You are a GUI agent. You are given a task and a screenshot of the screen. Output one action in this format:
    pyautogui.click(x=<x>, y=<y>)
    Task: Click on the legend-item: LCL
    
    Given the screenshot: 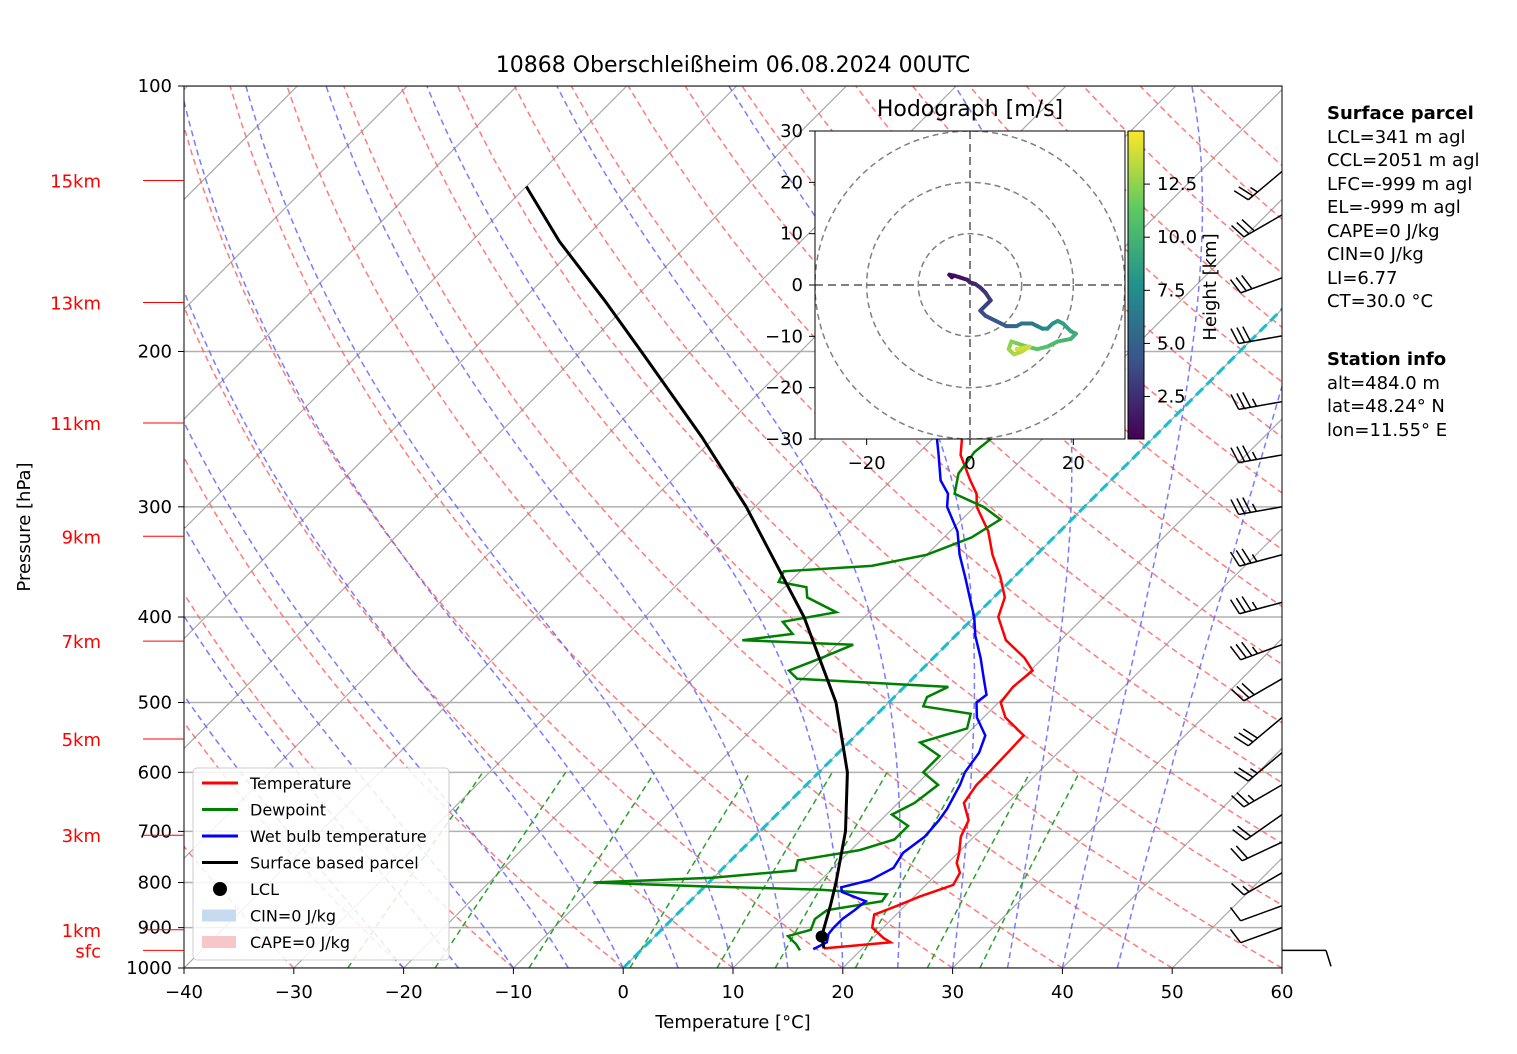 What is the action you would take?
    pyautogui.click(x=246, y=889)
    